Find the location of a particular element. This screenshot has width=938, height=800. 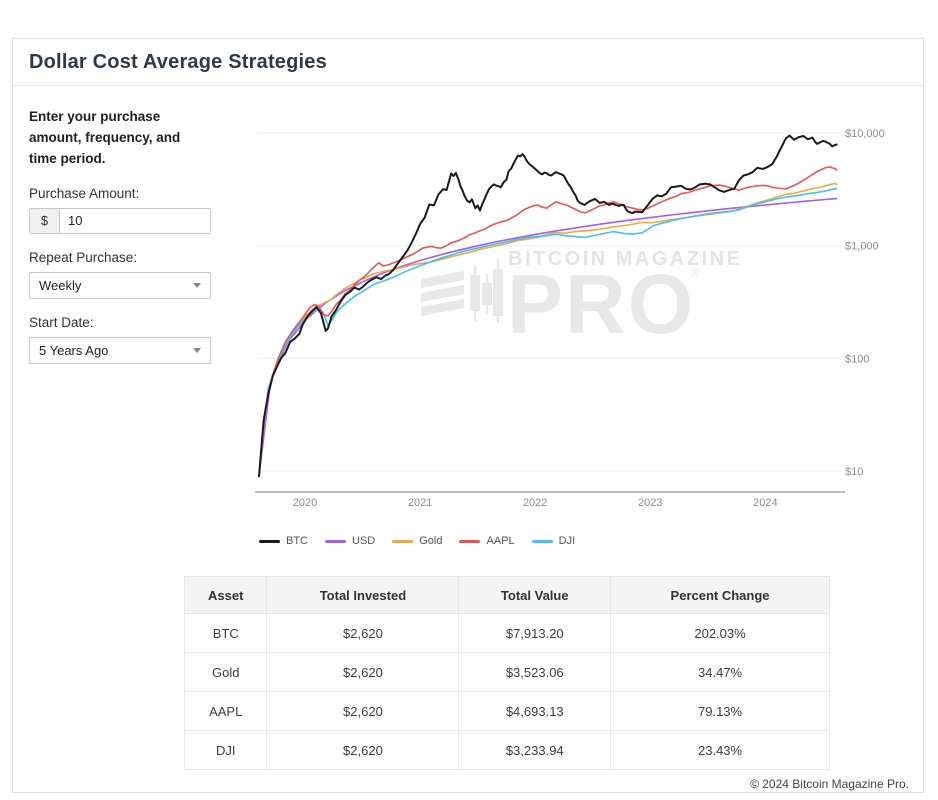

legend-item-gold: Gold is located at coordinates (417, 541).